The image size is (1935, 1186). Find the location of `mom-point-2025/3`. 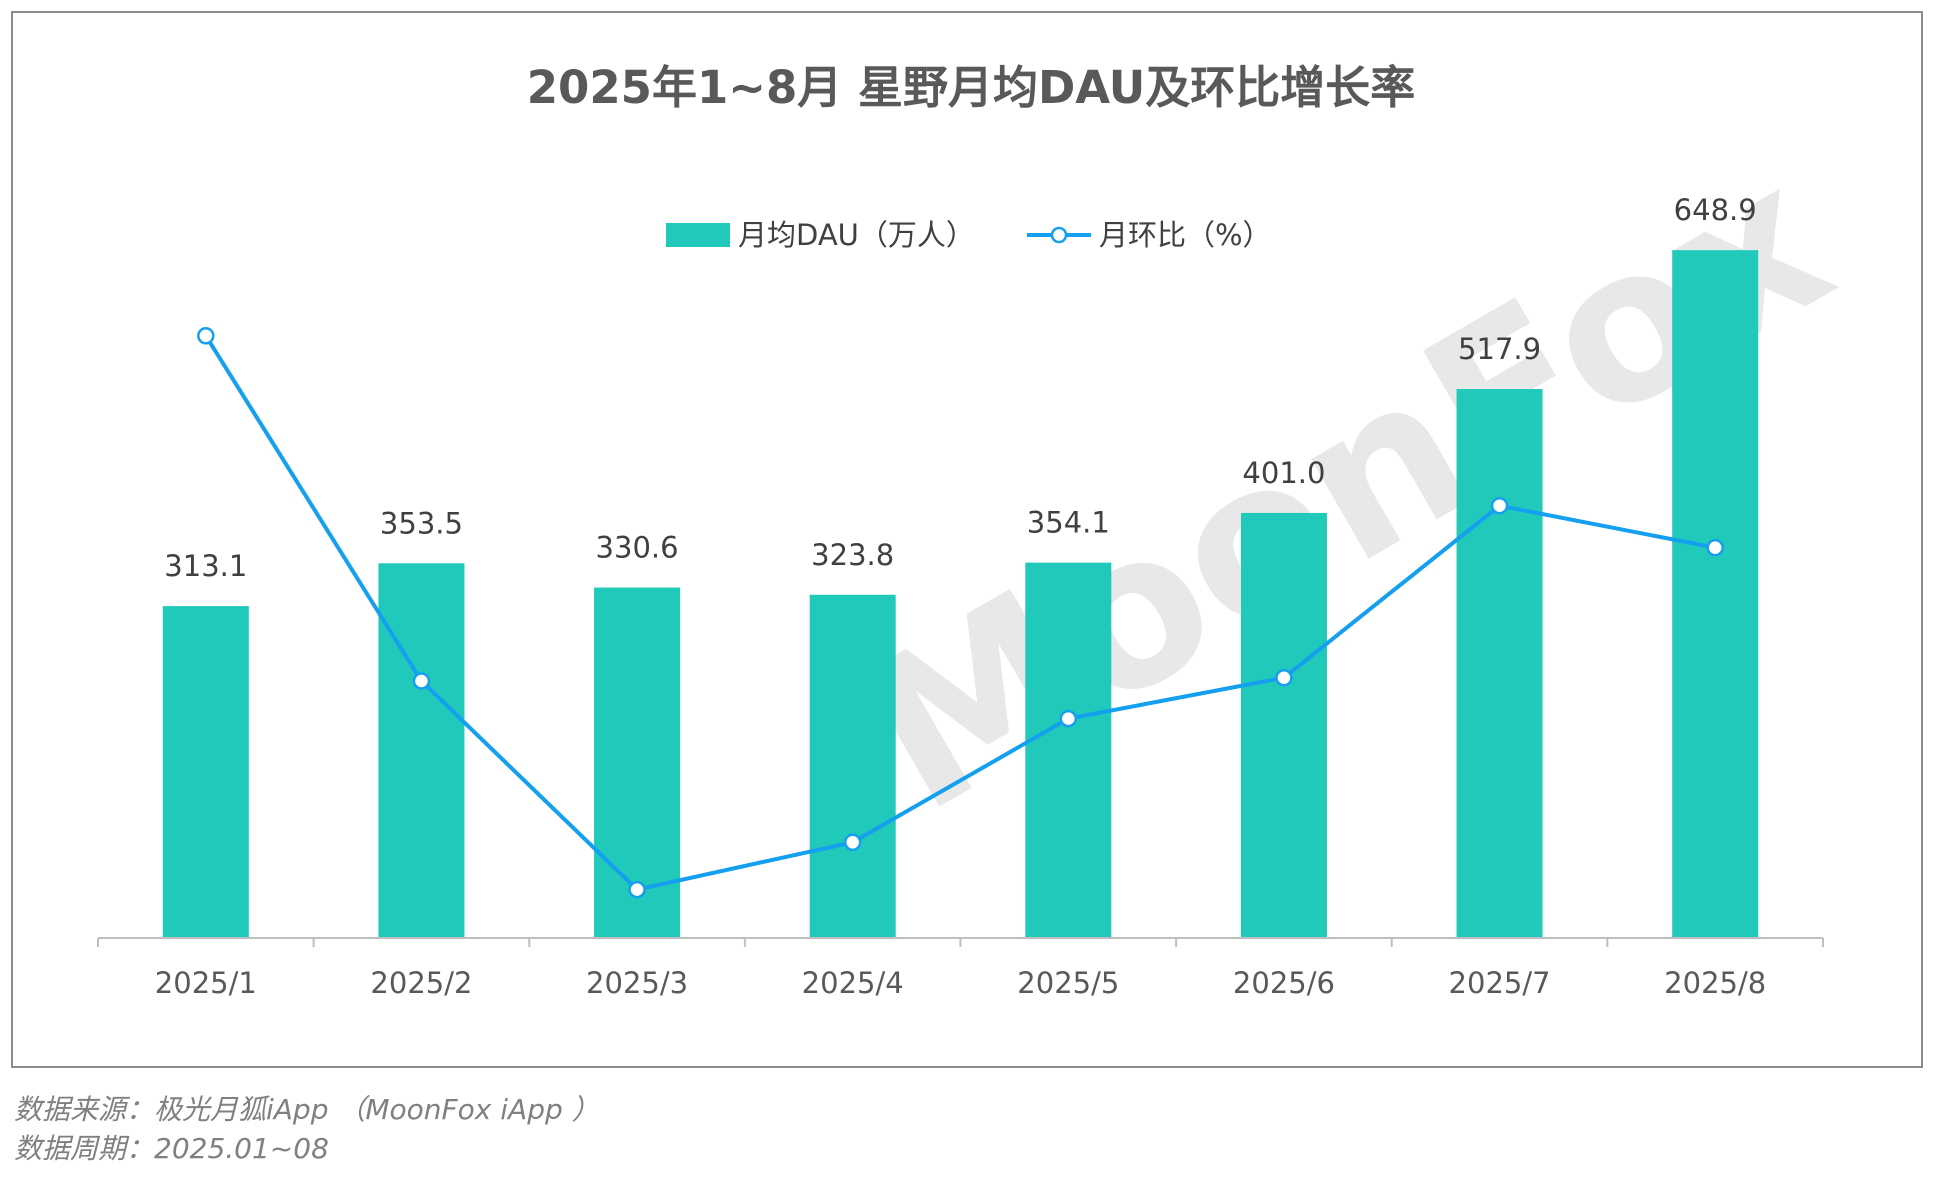

mom-point-2025/3 is located at coordinates (637, 889).